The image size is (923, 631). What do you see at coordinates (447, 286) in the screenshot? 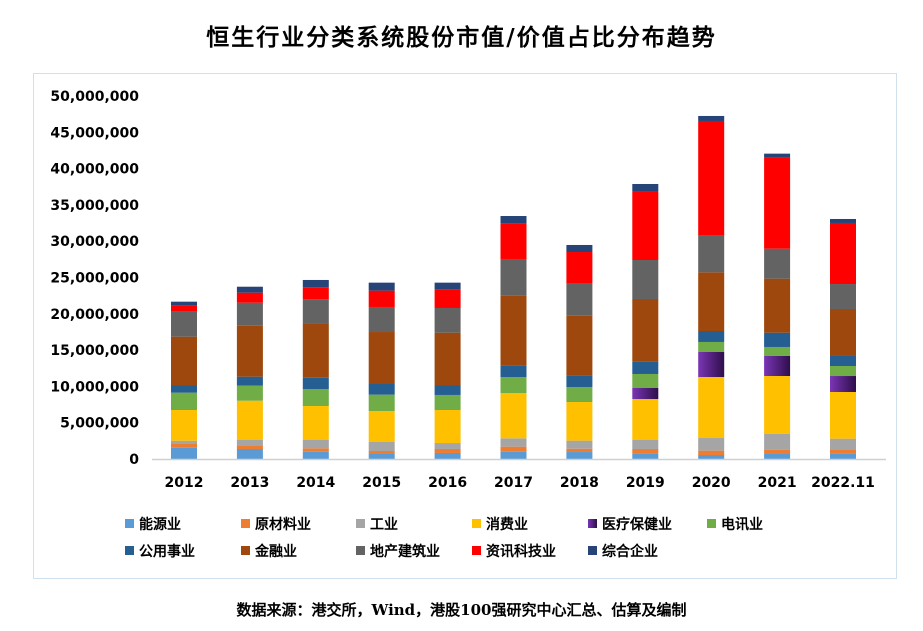
I see `bar-segment-2016-综合企业` at bounding box center [447, 286].